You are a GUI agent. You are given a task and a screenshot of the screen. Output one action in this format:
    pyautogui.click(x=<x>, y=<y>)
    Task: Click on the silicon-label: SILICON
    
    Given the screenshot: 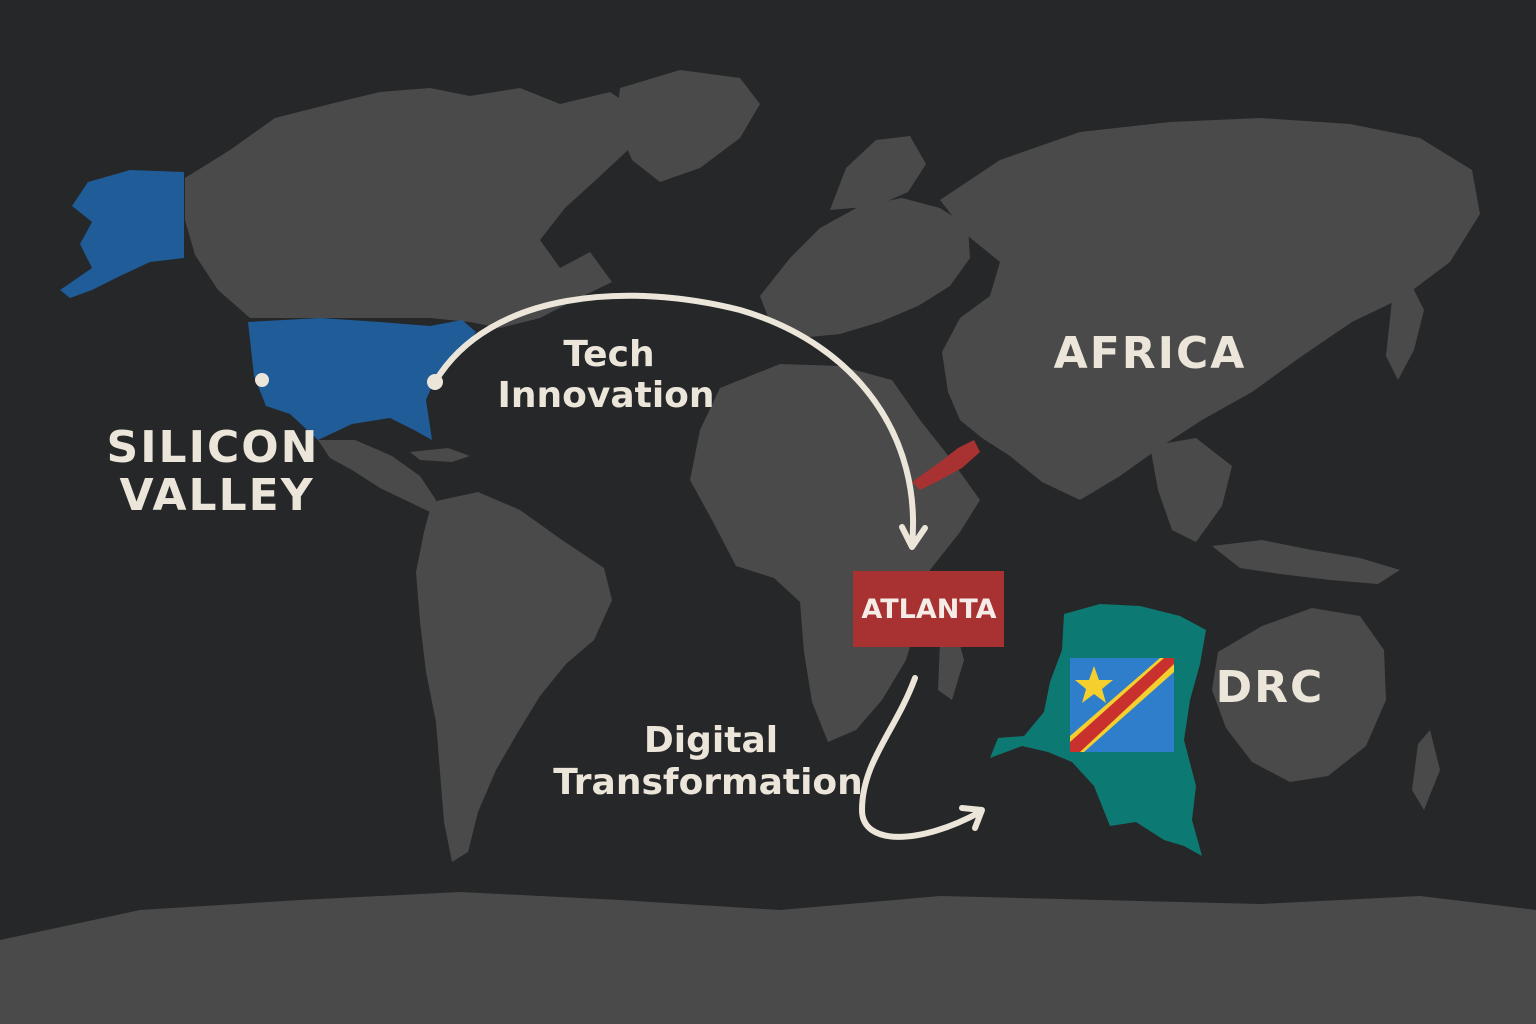 What is the action you would take?
    pyautogui.click(x=213, y=447)
    